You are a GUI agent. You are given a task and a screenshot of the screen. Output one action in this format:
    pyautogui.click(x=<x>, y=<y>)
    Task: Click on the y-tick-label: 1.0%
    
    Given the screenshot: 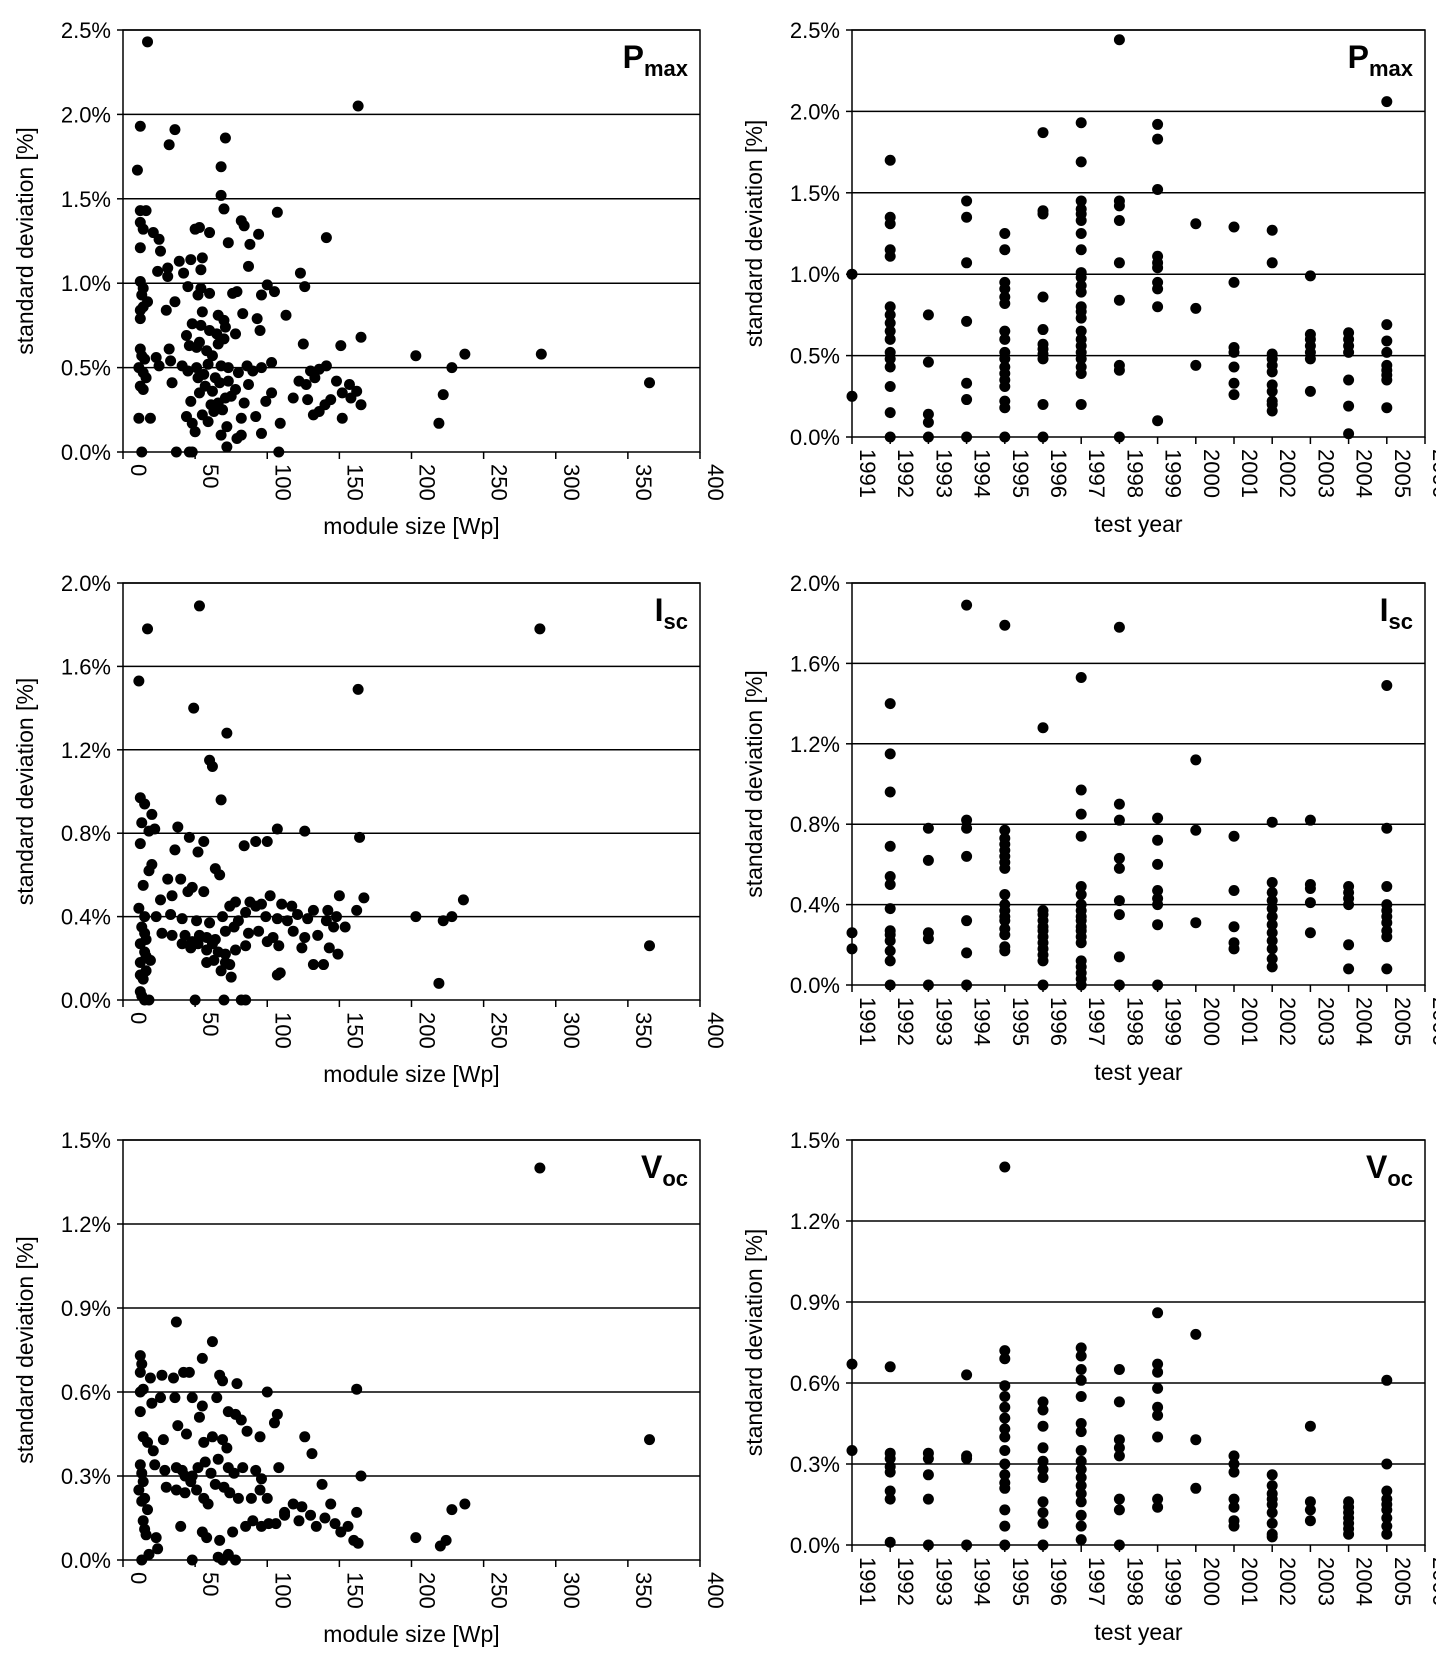 What is the action you would take?
    pyautogui.click(x=815, y=274)
    